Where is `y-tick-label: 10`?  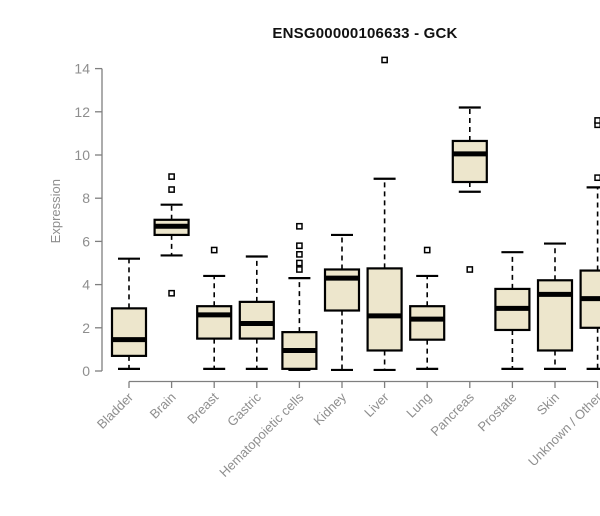
y-tick-label: 10 is located at coordinates (82, 155).